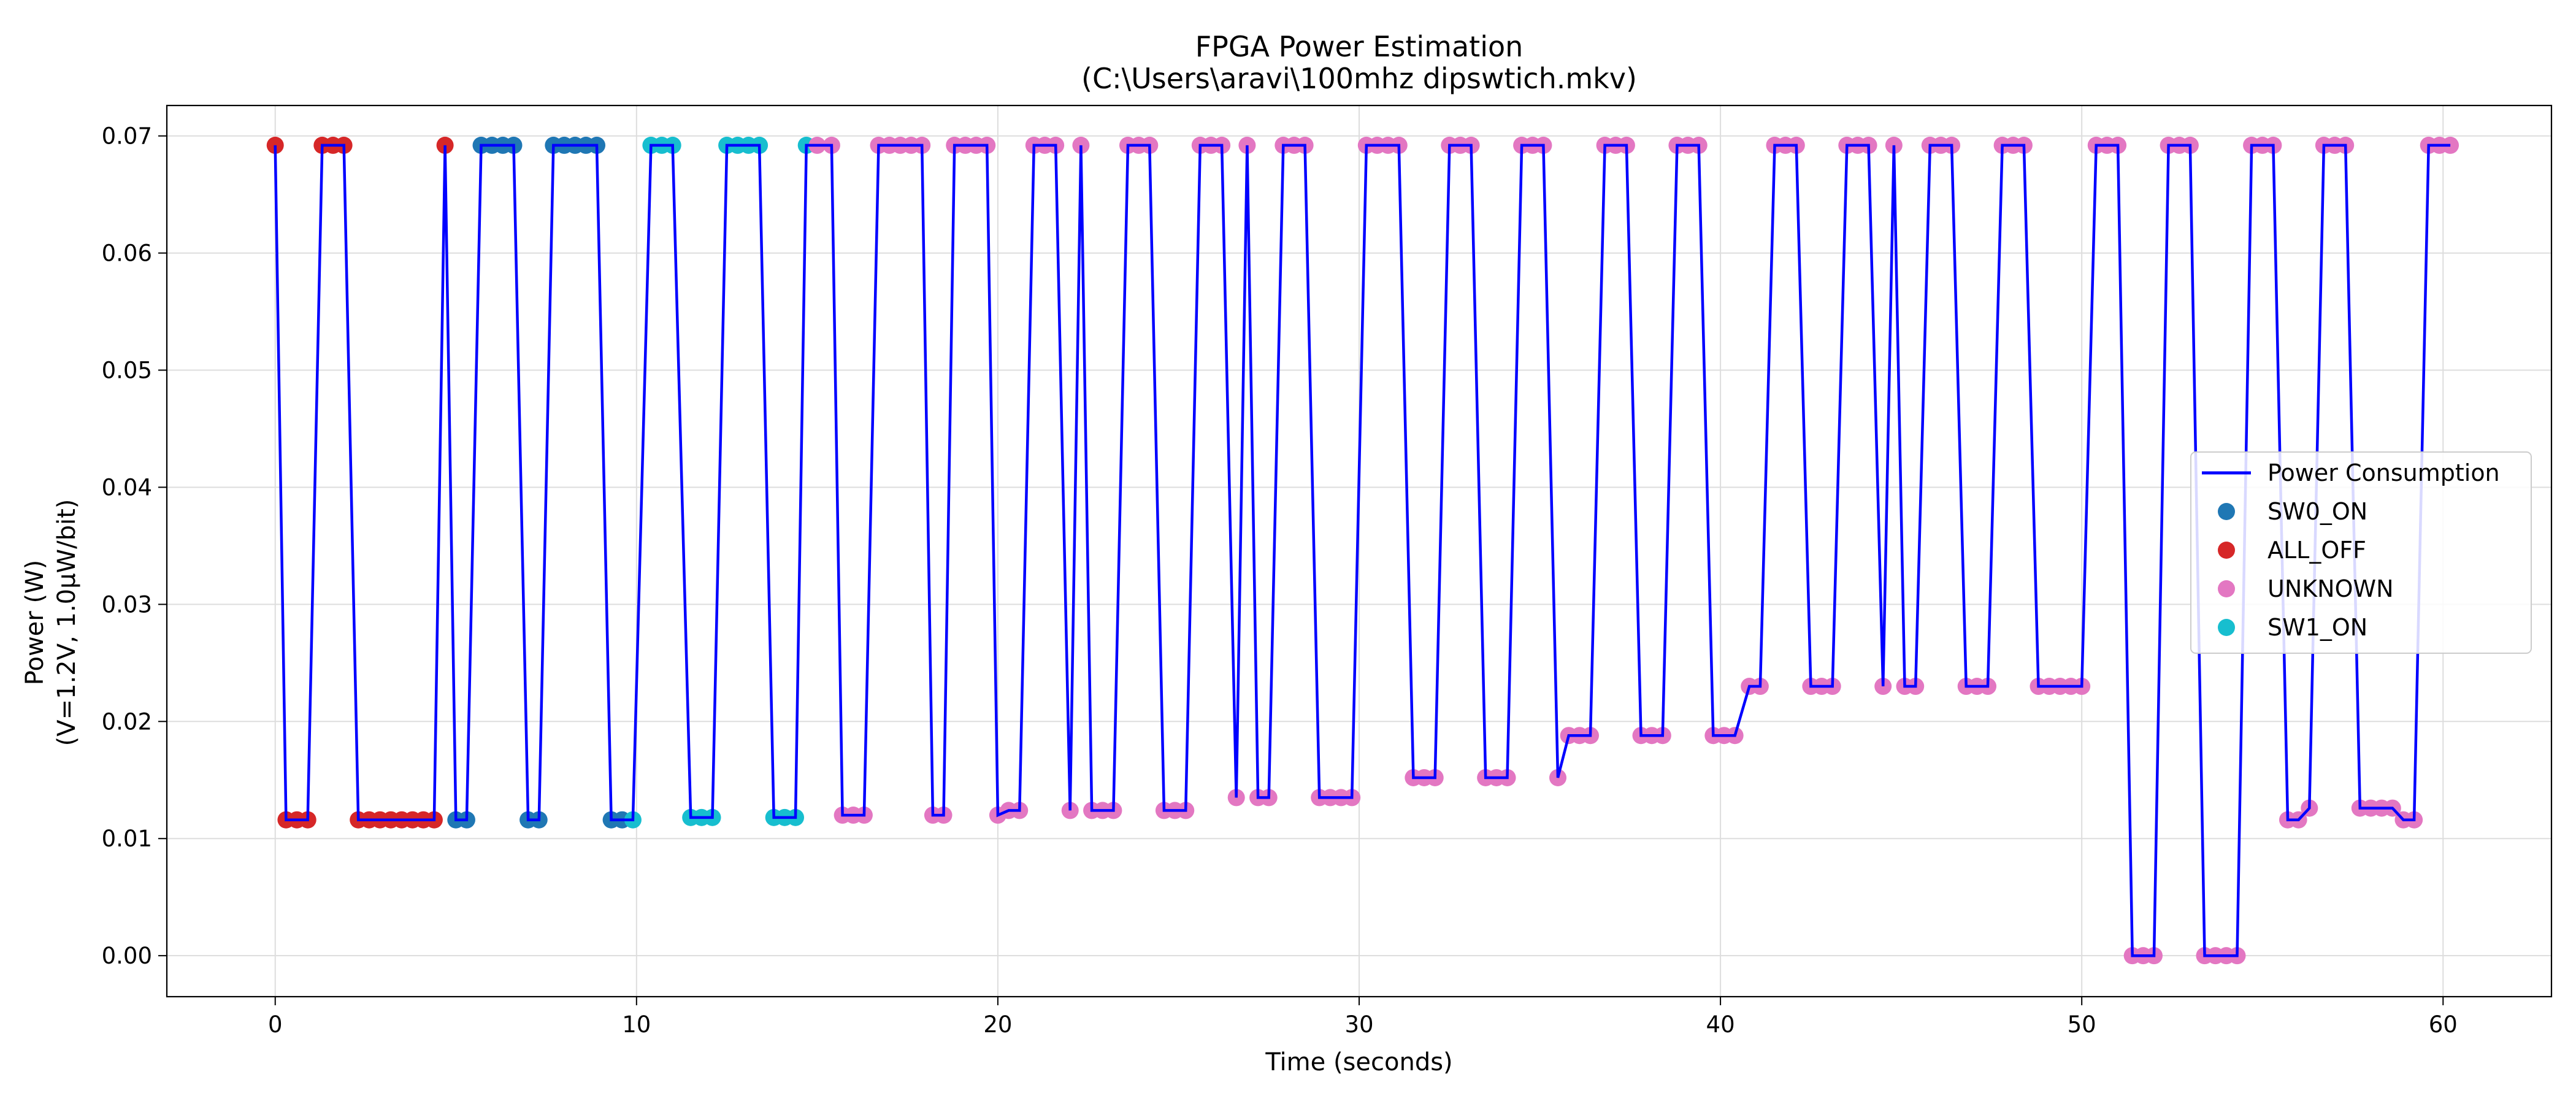 The height and width of the screenshot is (1104, 2576). I want to click on legend-box, so click(2361, 552).